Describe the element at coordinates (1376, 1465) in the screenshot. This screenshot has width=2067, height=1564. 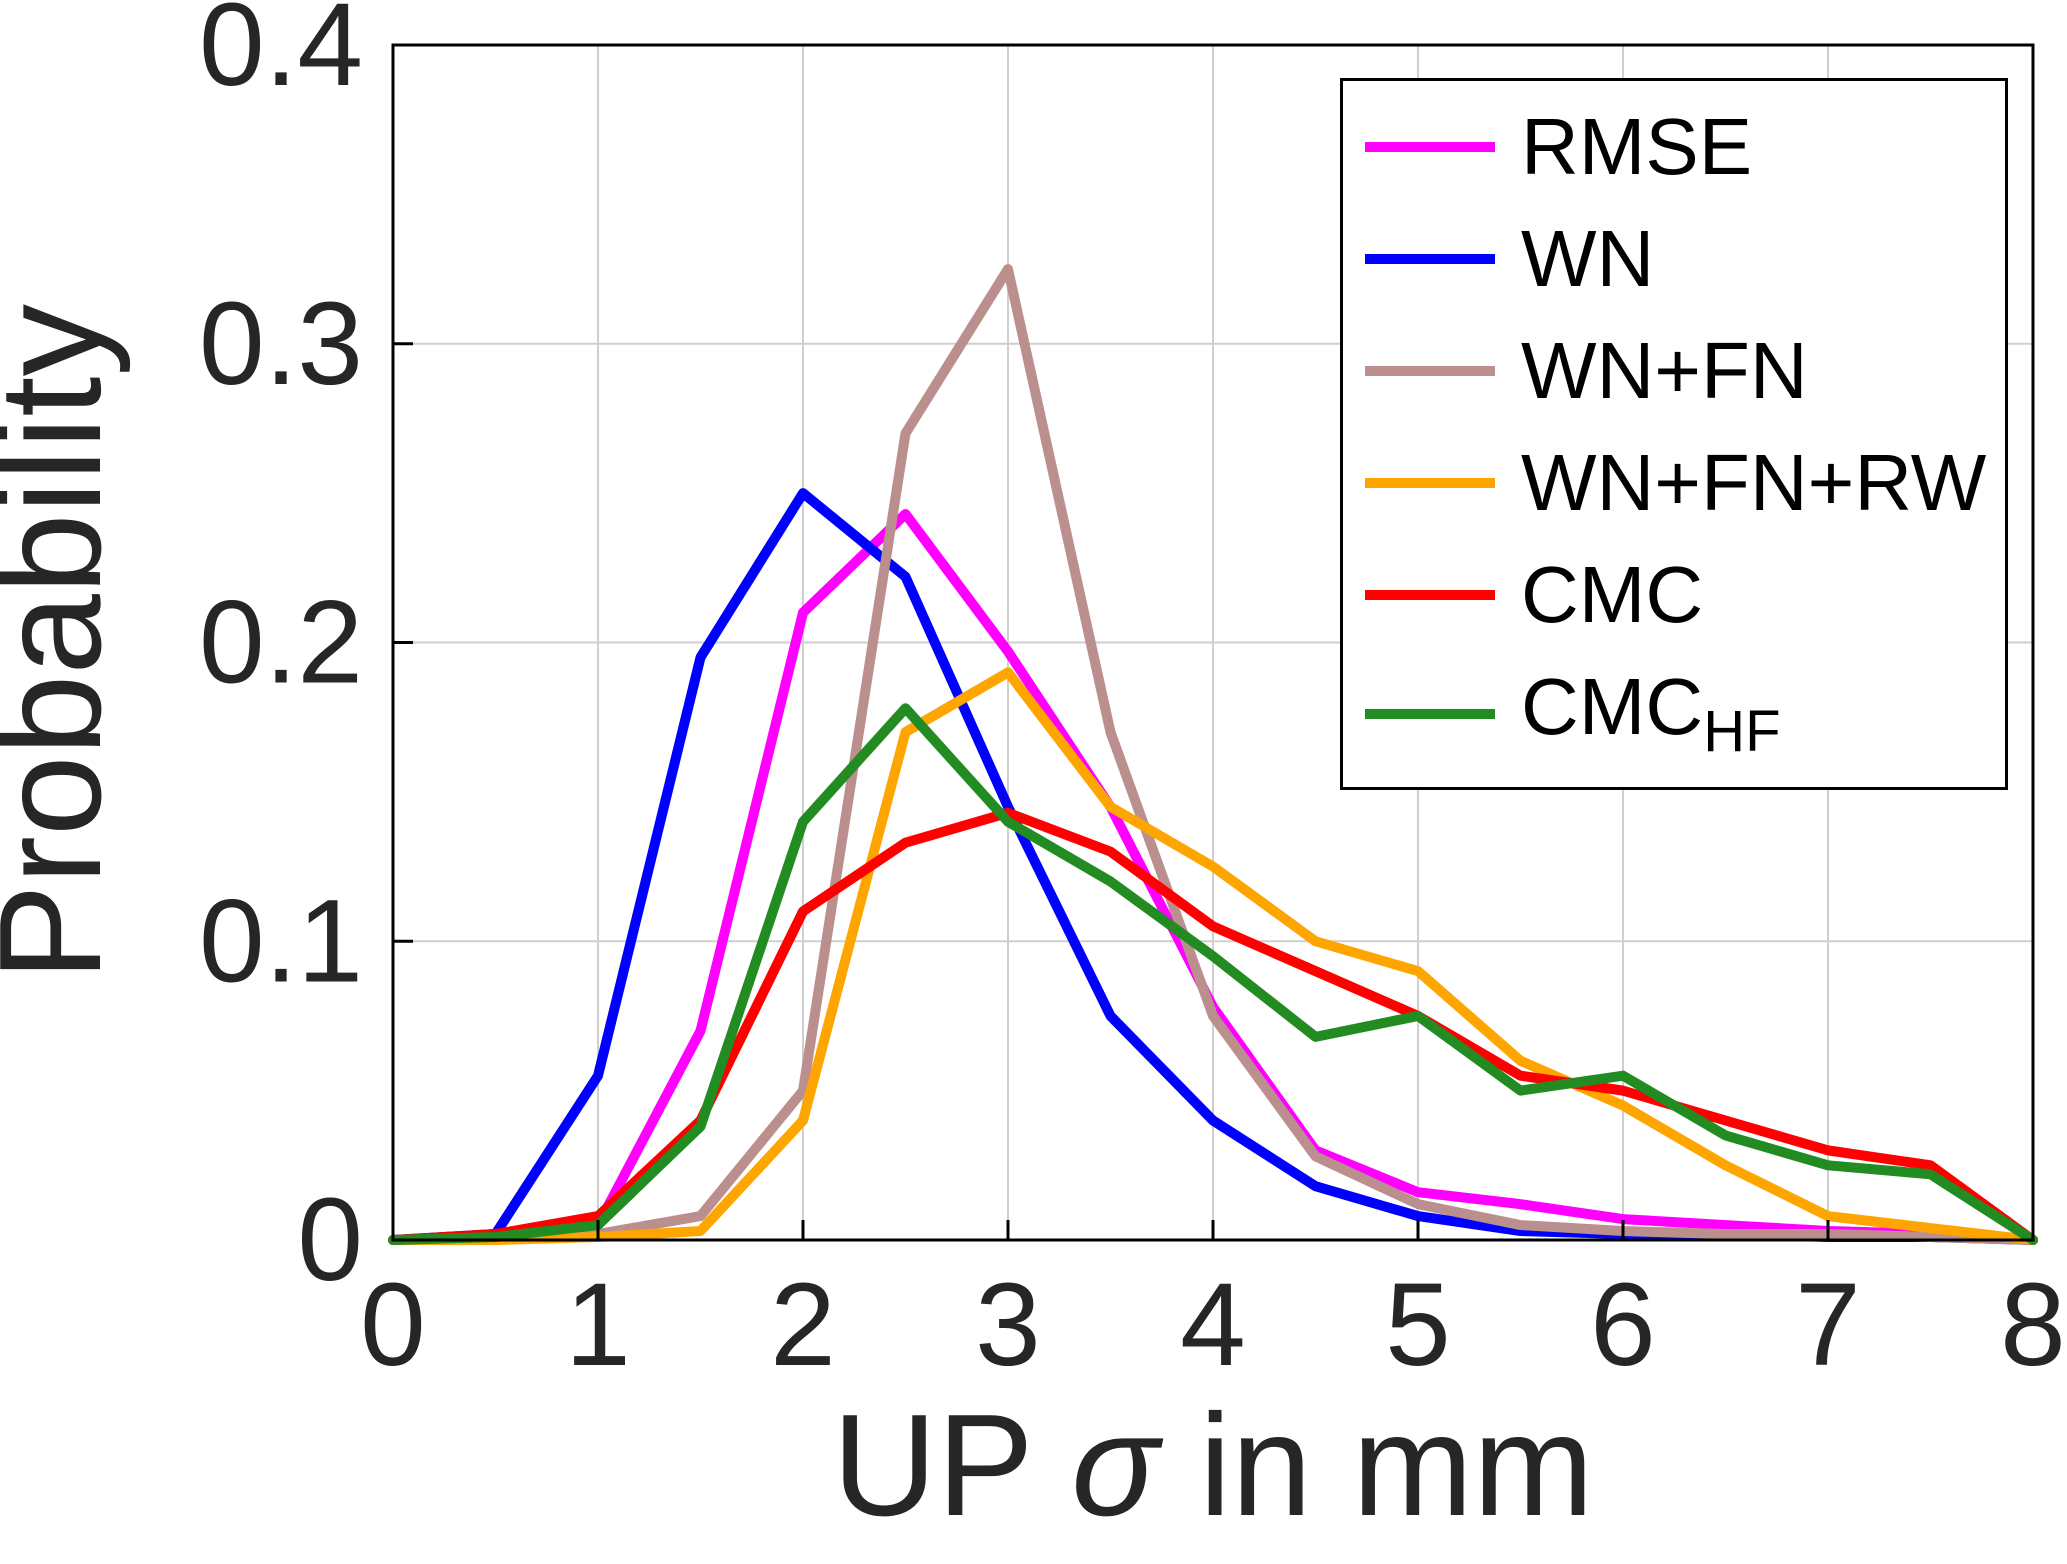
I see `x-axis-label-post: in mm` at that location.